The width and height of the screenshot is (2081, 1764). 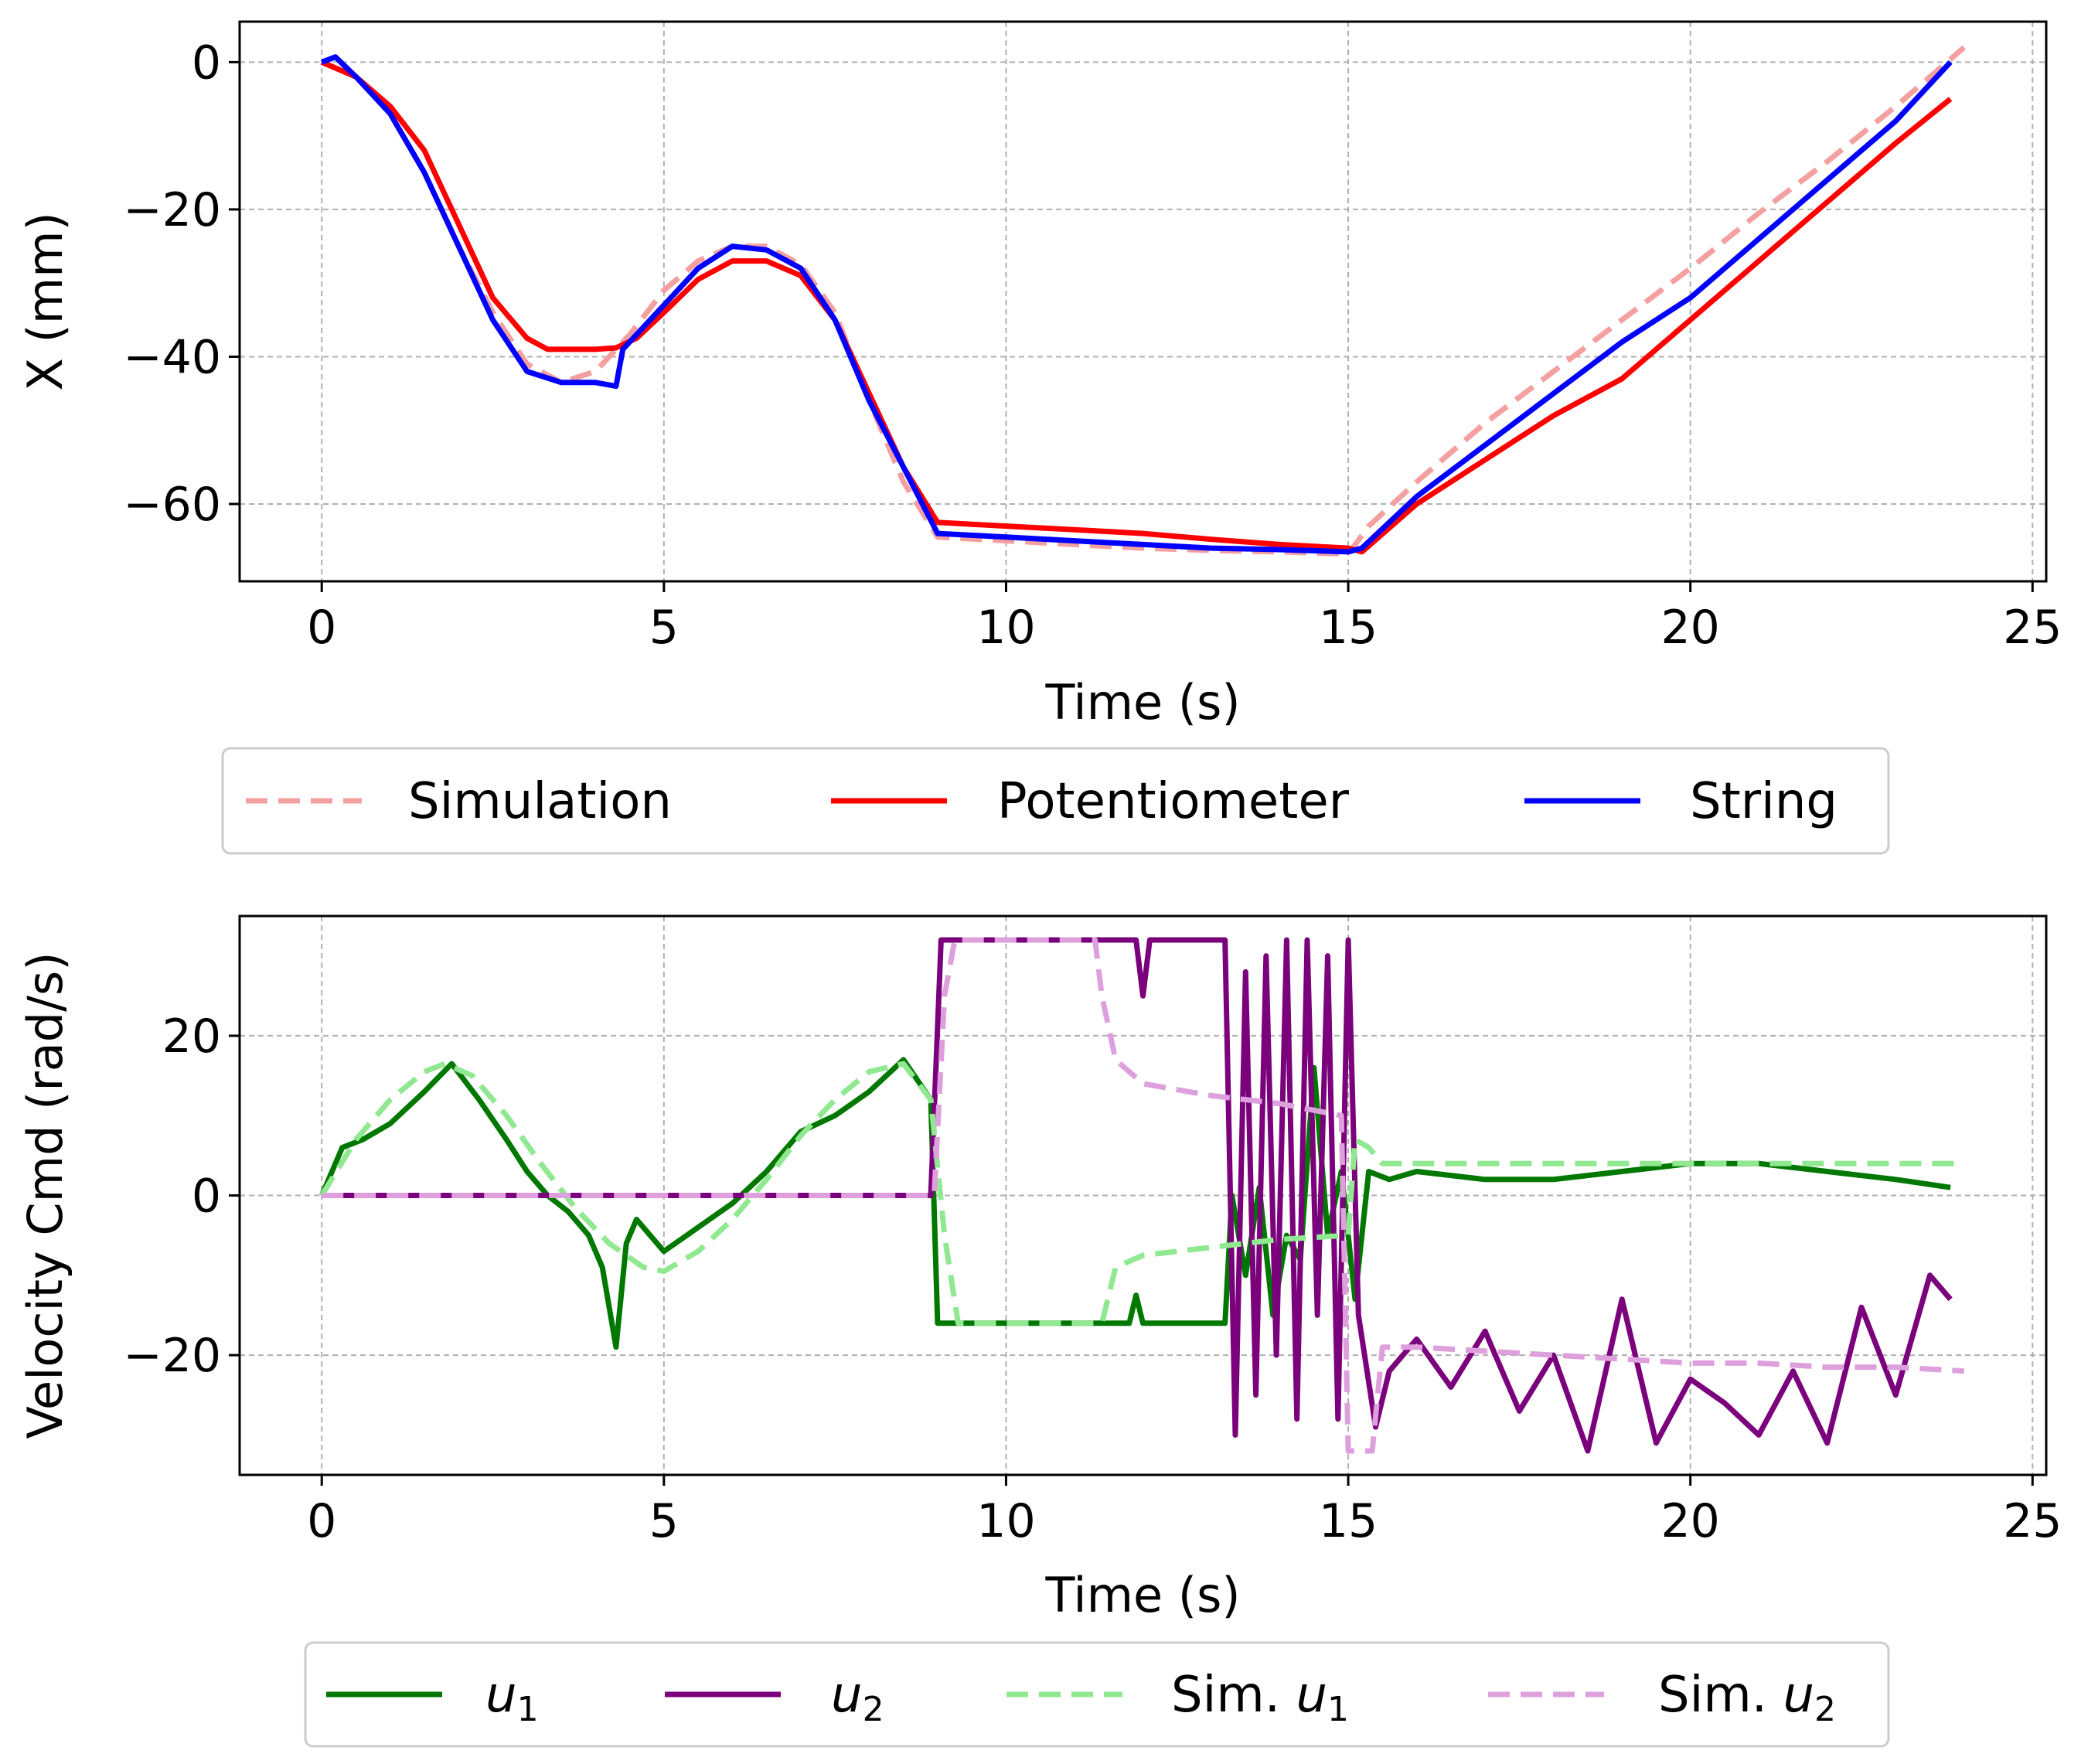 I want to click on legend: Simulation Potentiometer String, so click(x=1055, y=801).